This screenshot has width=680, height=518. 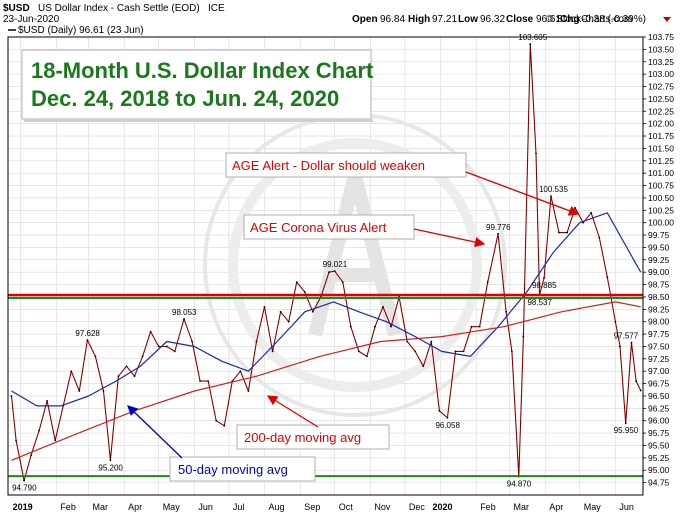 What do you see at coordinates (659, 334) in the screenshot?
I see `y-tick-label: 97.75` at bounding box center [659, 334].